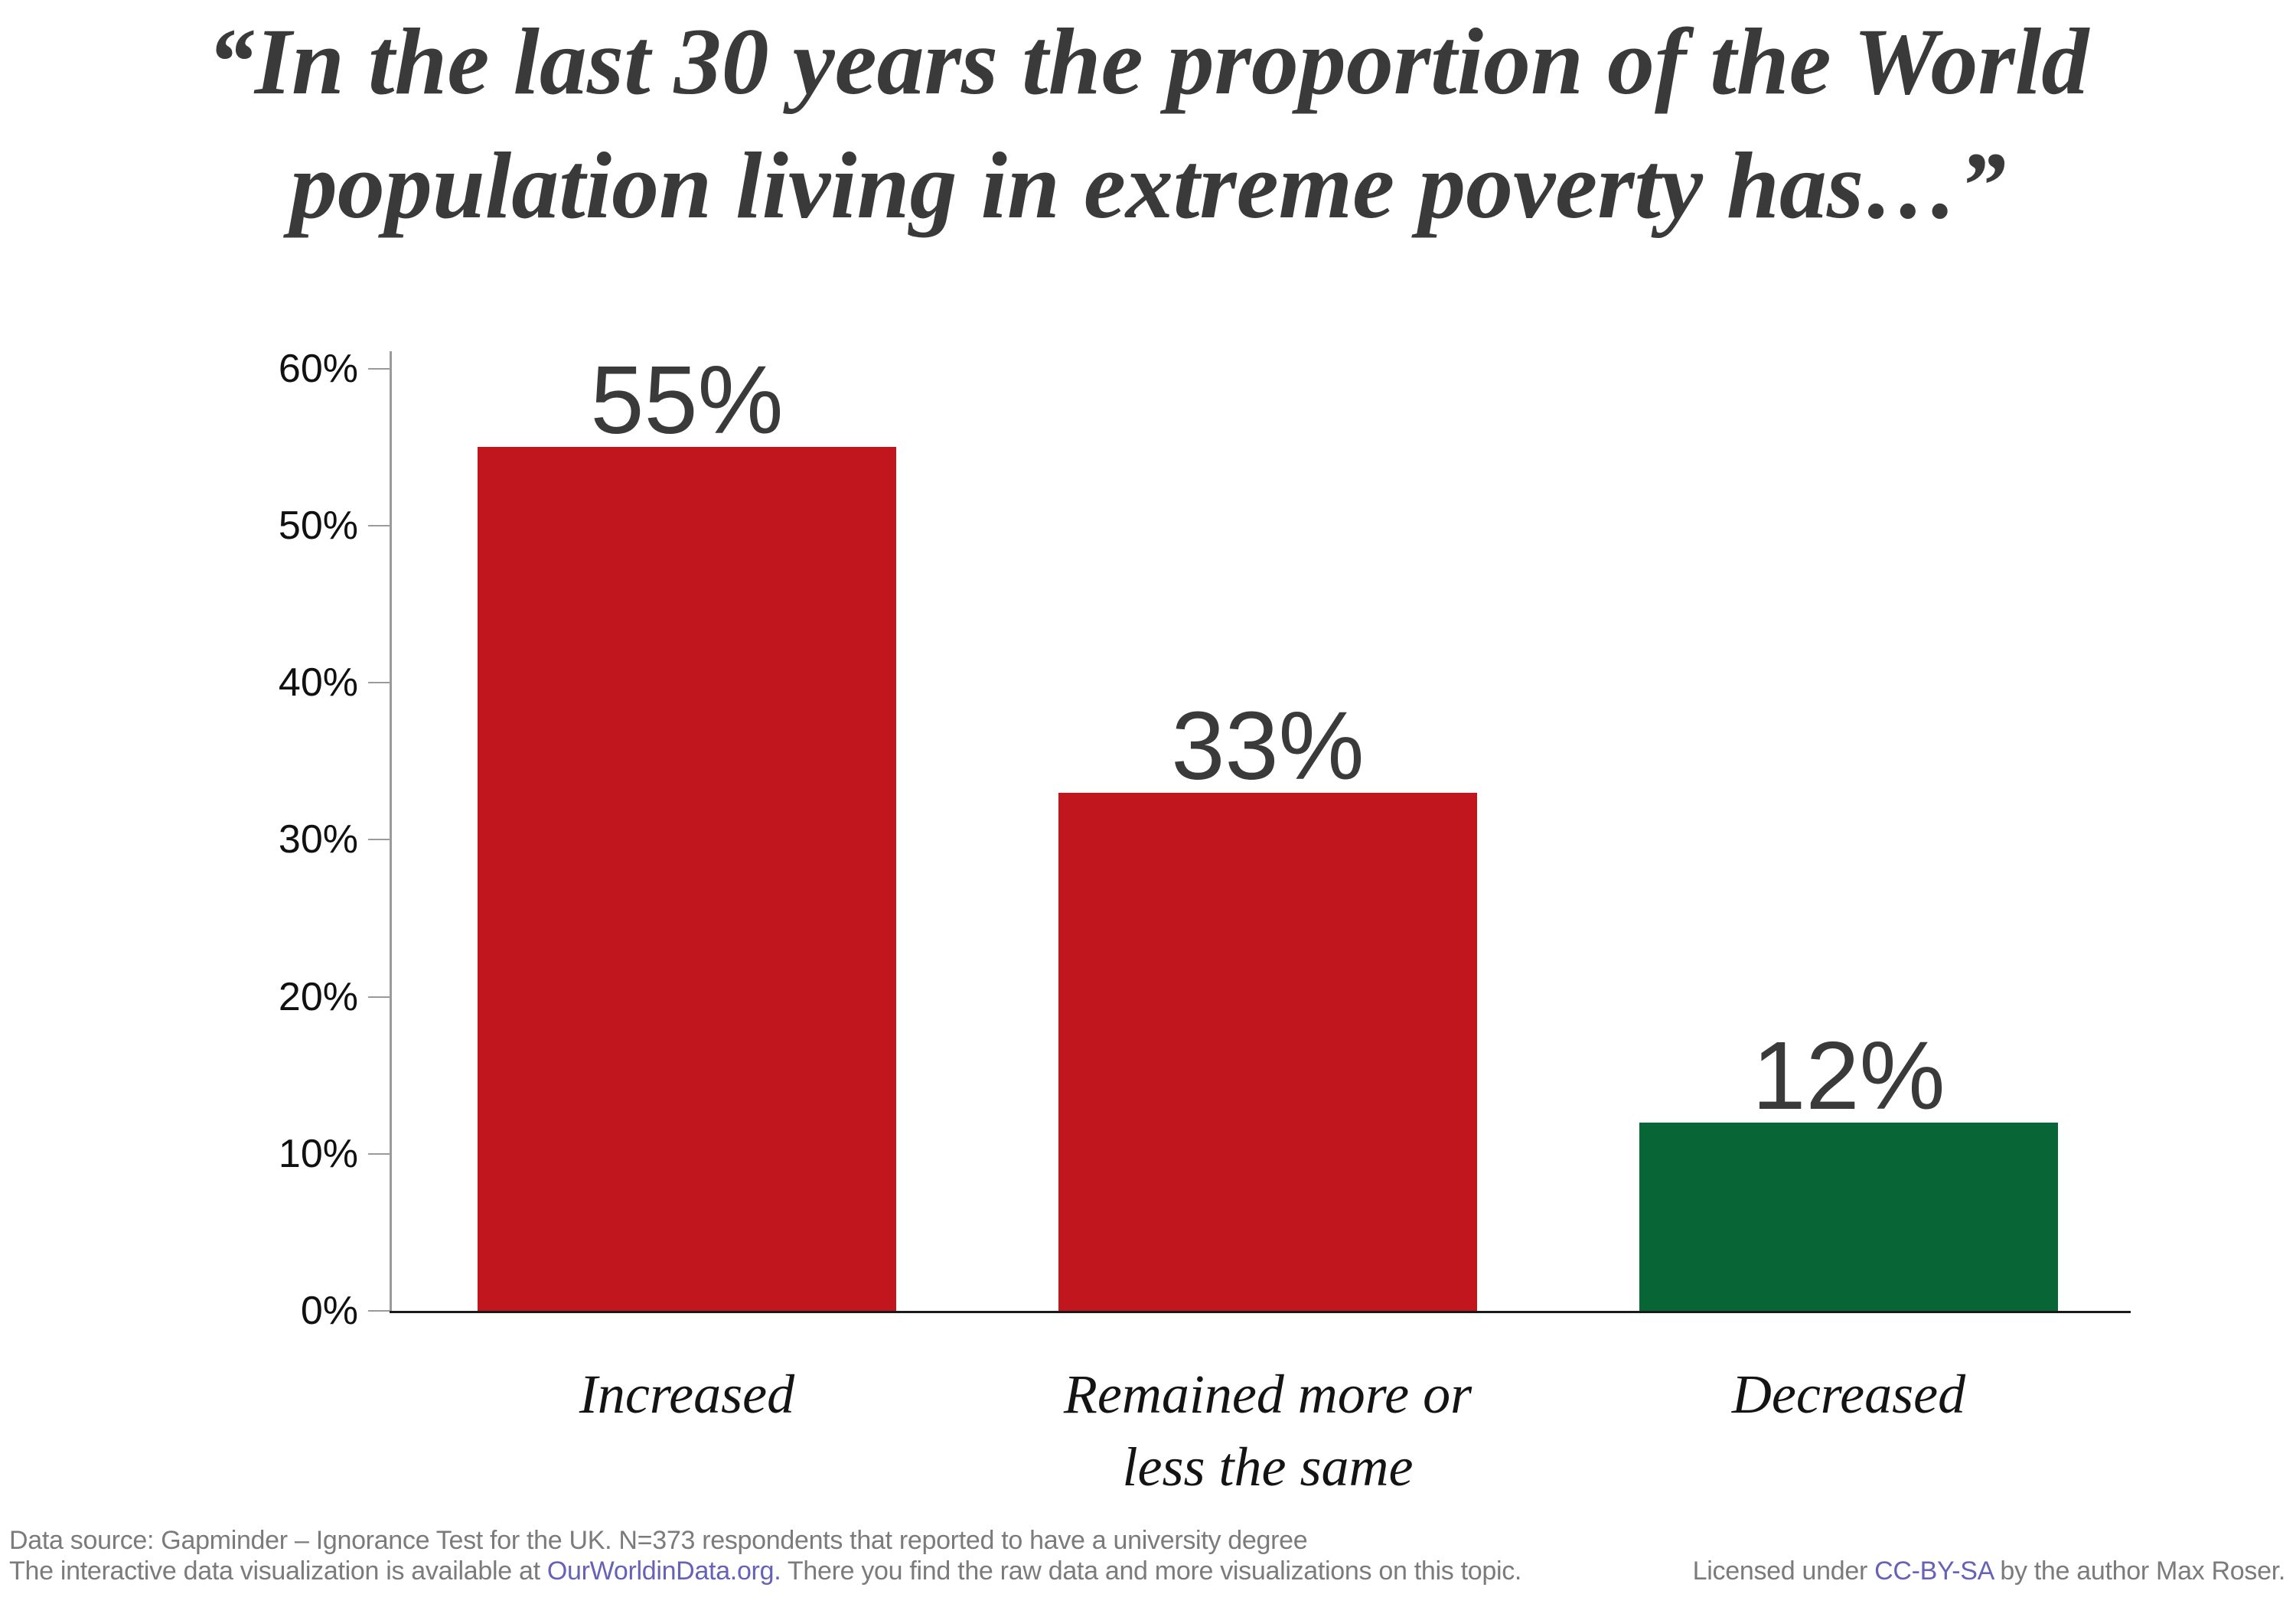  I want to click on y-tick-label-0%: 0%, so click(329, 1311).